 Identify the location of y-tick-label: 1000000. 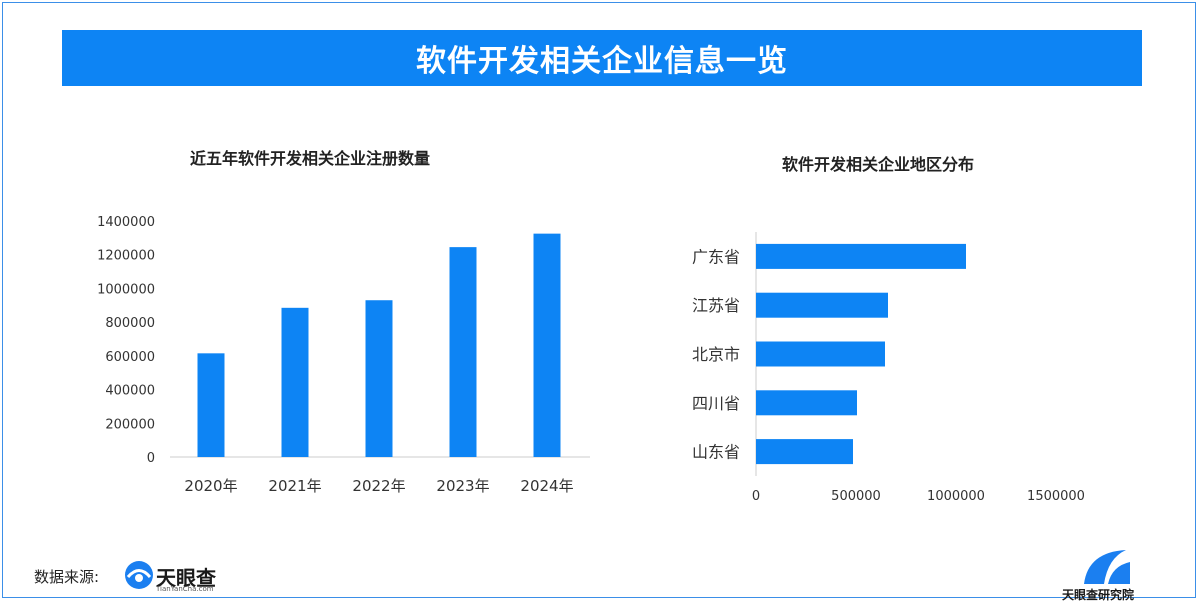
(126, 289).